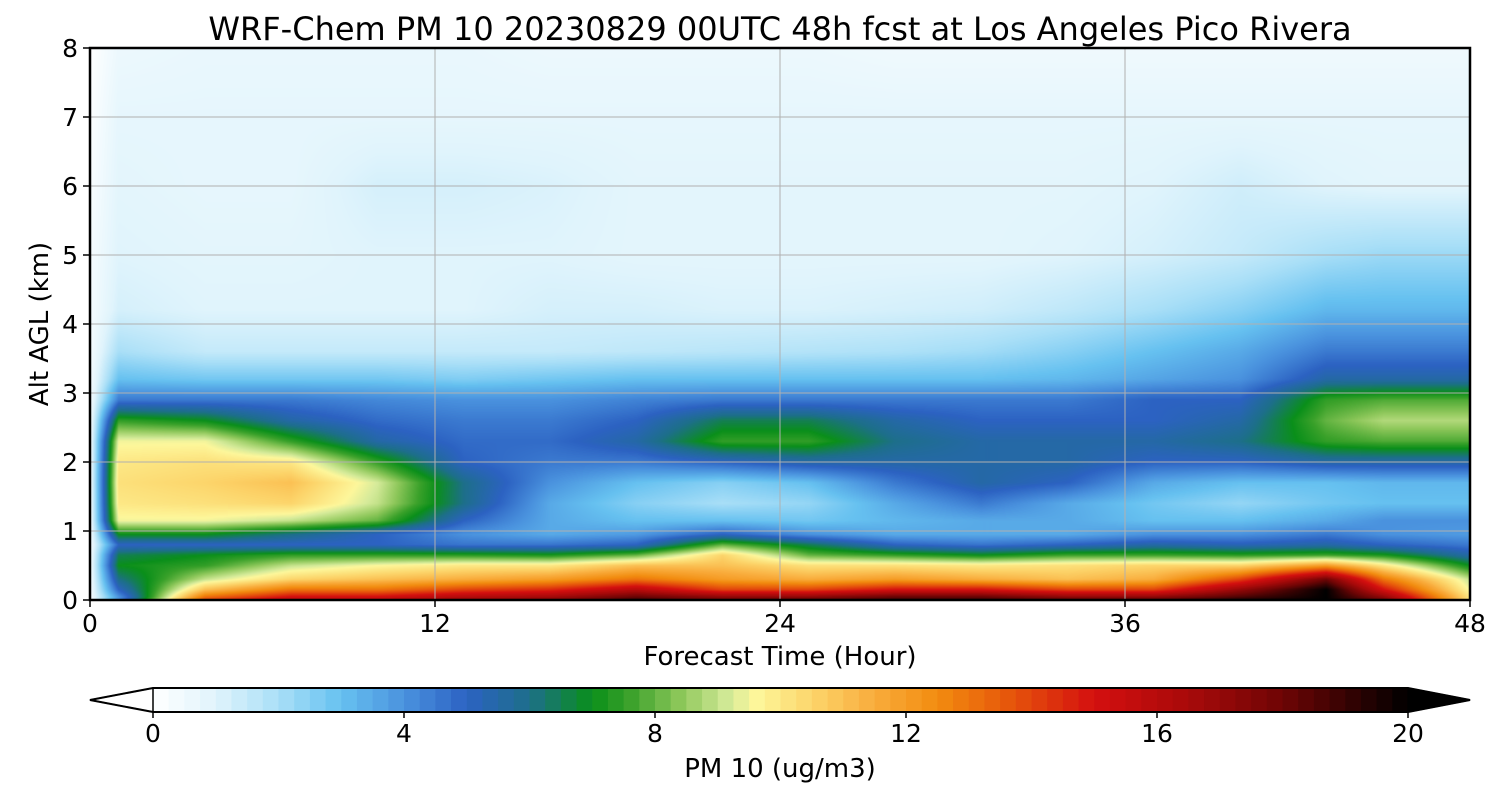 The image size is (1500, 800). What do you see at coordinates (1470, 623) in the screenshot?
I see `x-tick-label: 48` at bounding box center [1470, 623].